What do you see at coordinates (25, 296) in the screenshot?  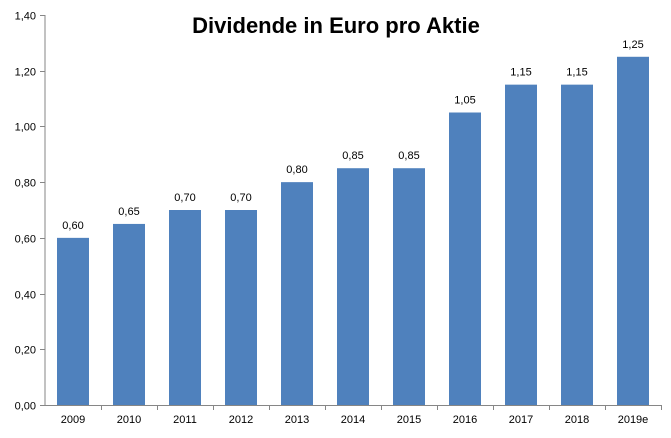 I see `y-tick-label: 0,40` at bounding box center [25, 296].